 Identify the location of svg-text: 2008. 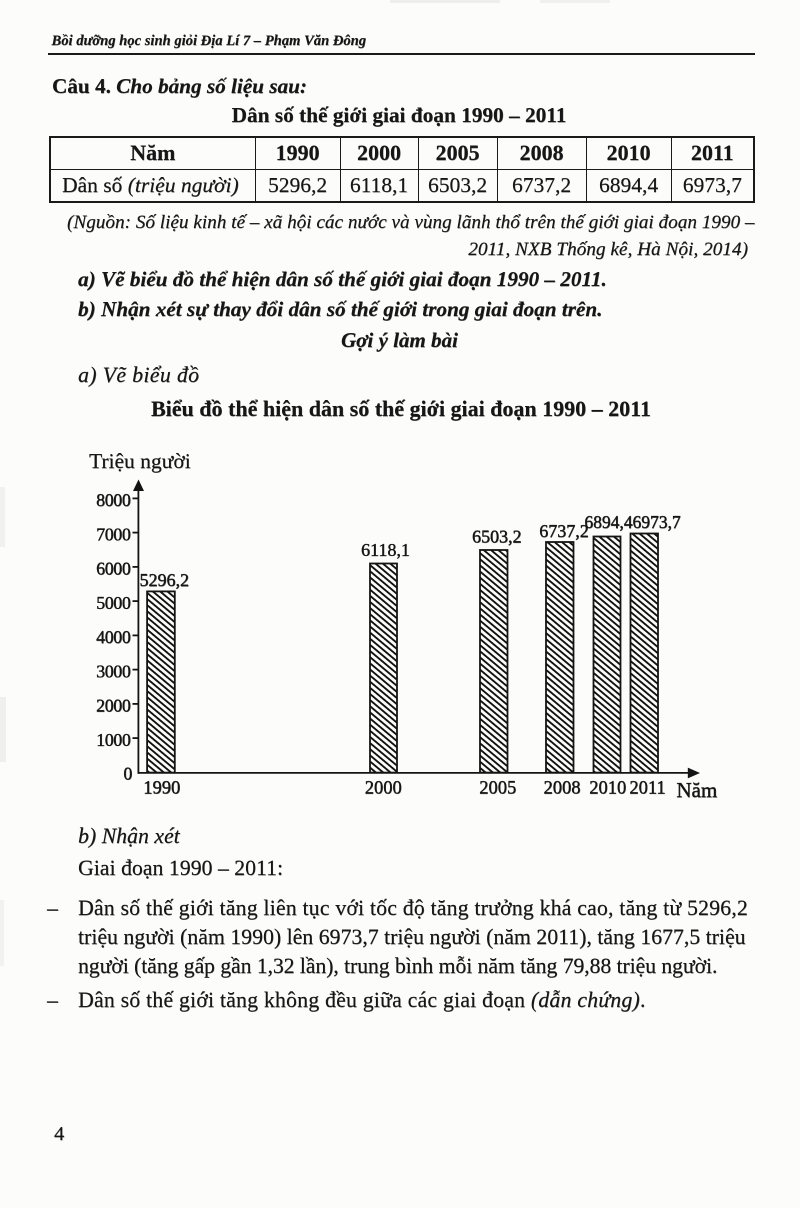
(562, 789).